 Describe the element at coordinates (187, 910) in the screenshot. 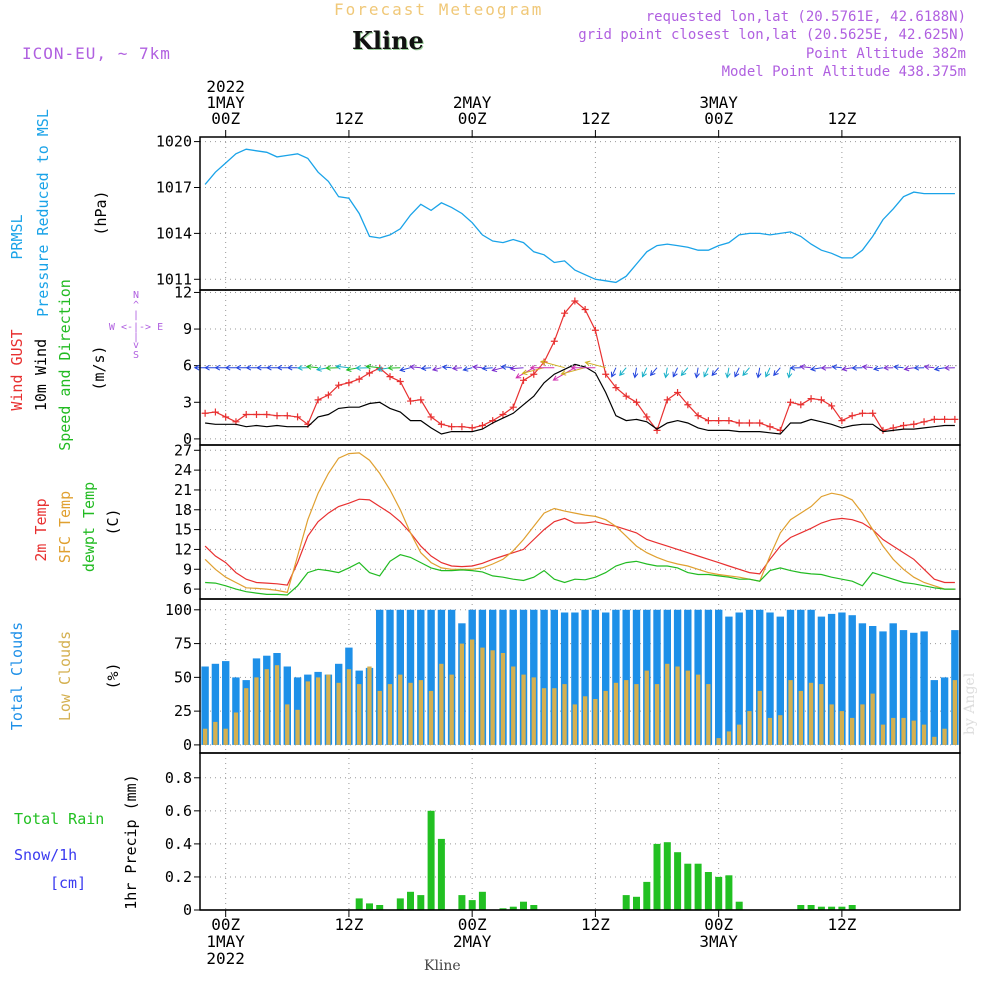

I see `y-tick-label: 0` at that location.